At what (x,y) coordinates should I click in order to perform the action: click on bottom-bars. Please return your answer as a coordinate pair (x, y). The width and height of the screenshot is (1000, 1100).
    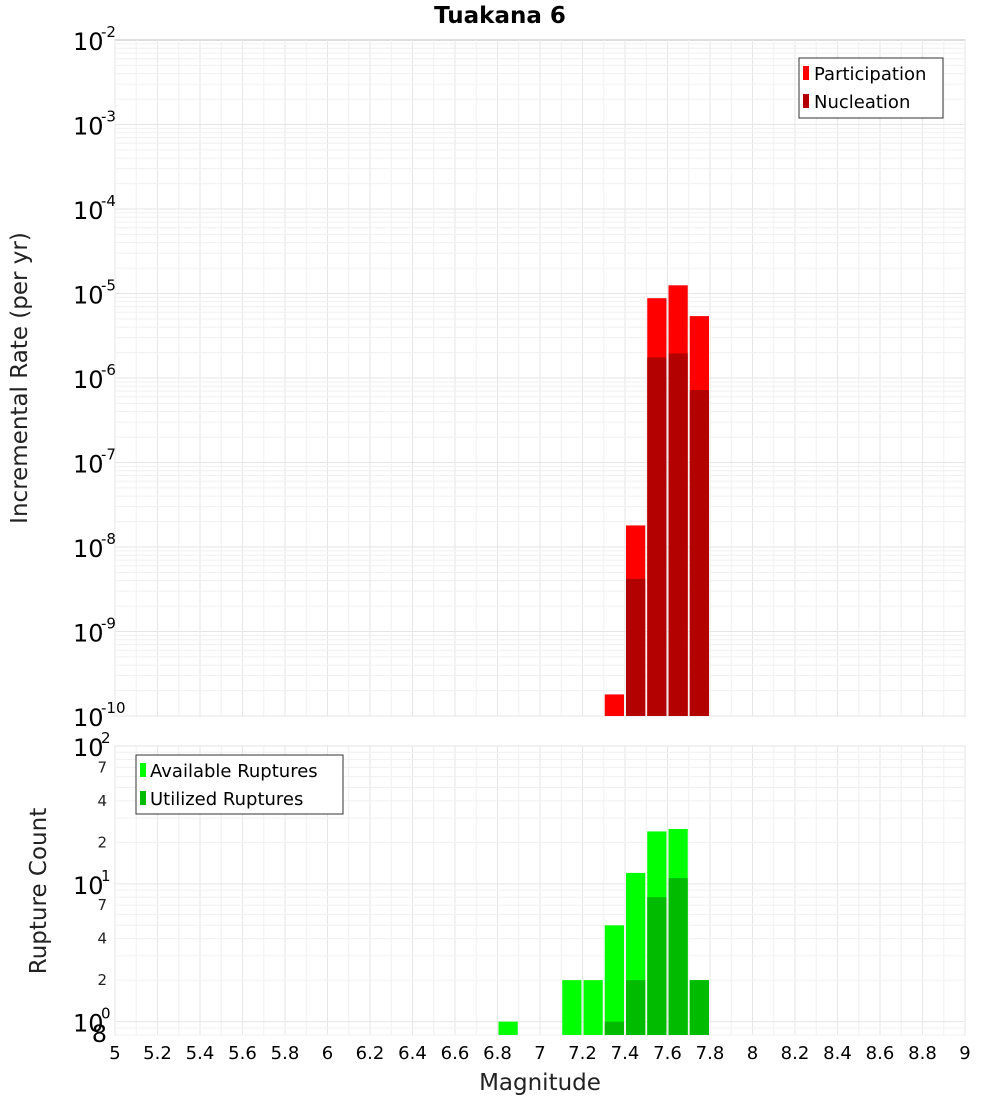
    Looking at the image, I should click on (603, 931).